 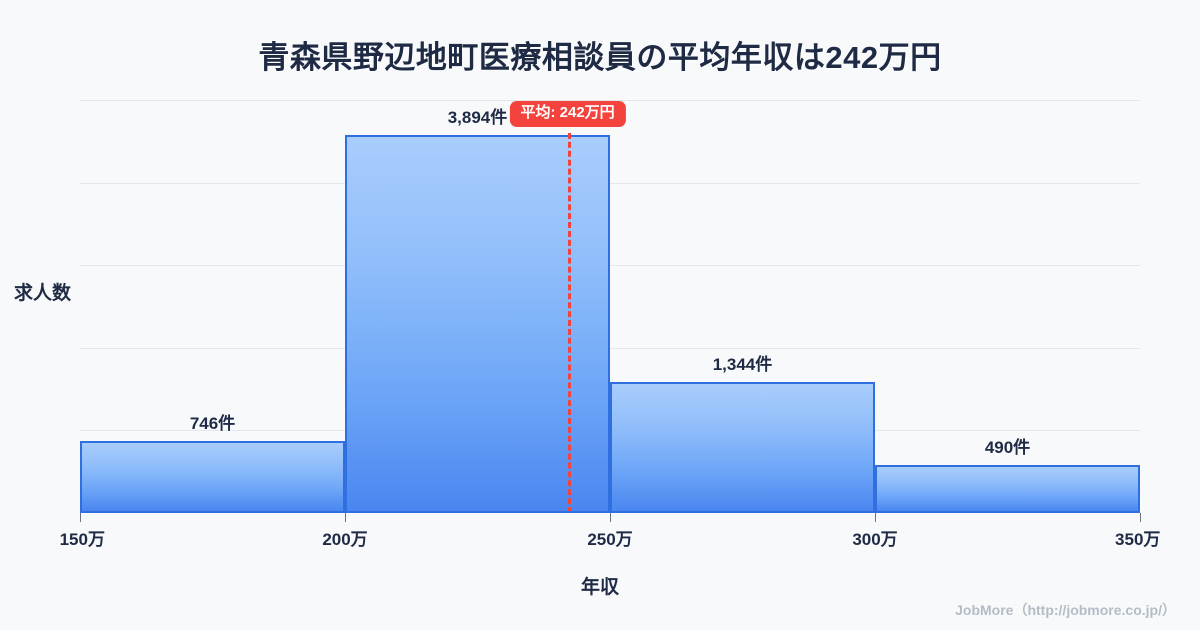 What do you see at coordinates (599, 587) in the screenshot?
I see `x-axis-title: 年収` at bounding box center [599, 587].